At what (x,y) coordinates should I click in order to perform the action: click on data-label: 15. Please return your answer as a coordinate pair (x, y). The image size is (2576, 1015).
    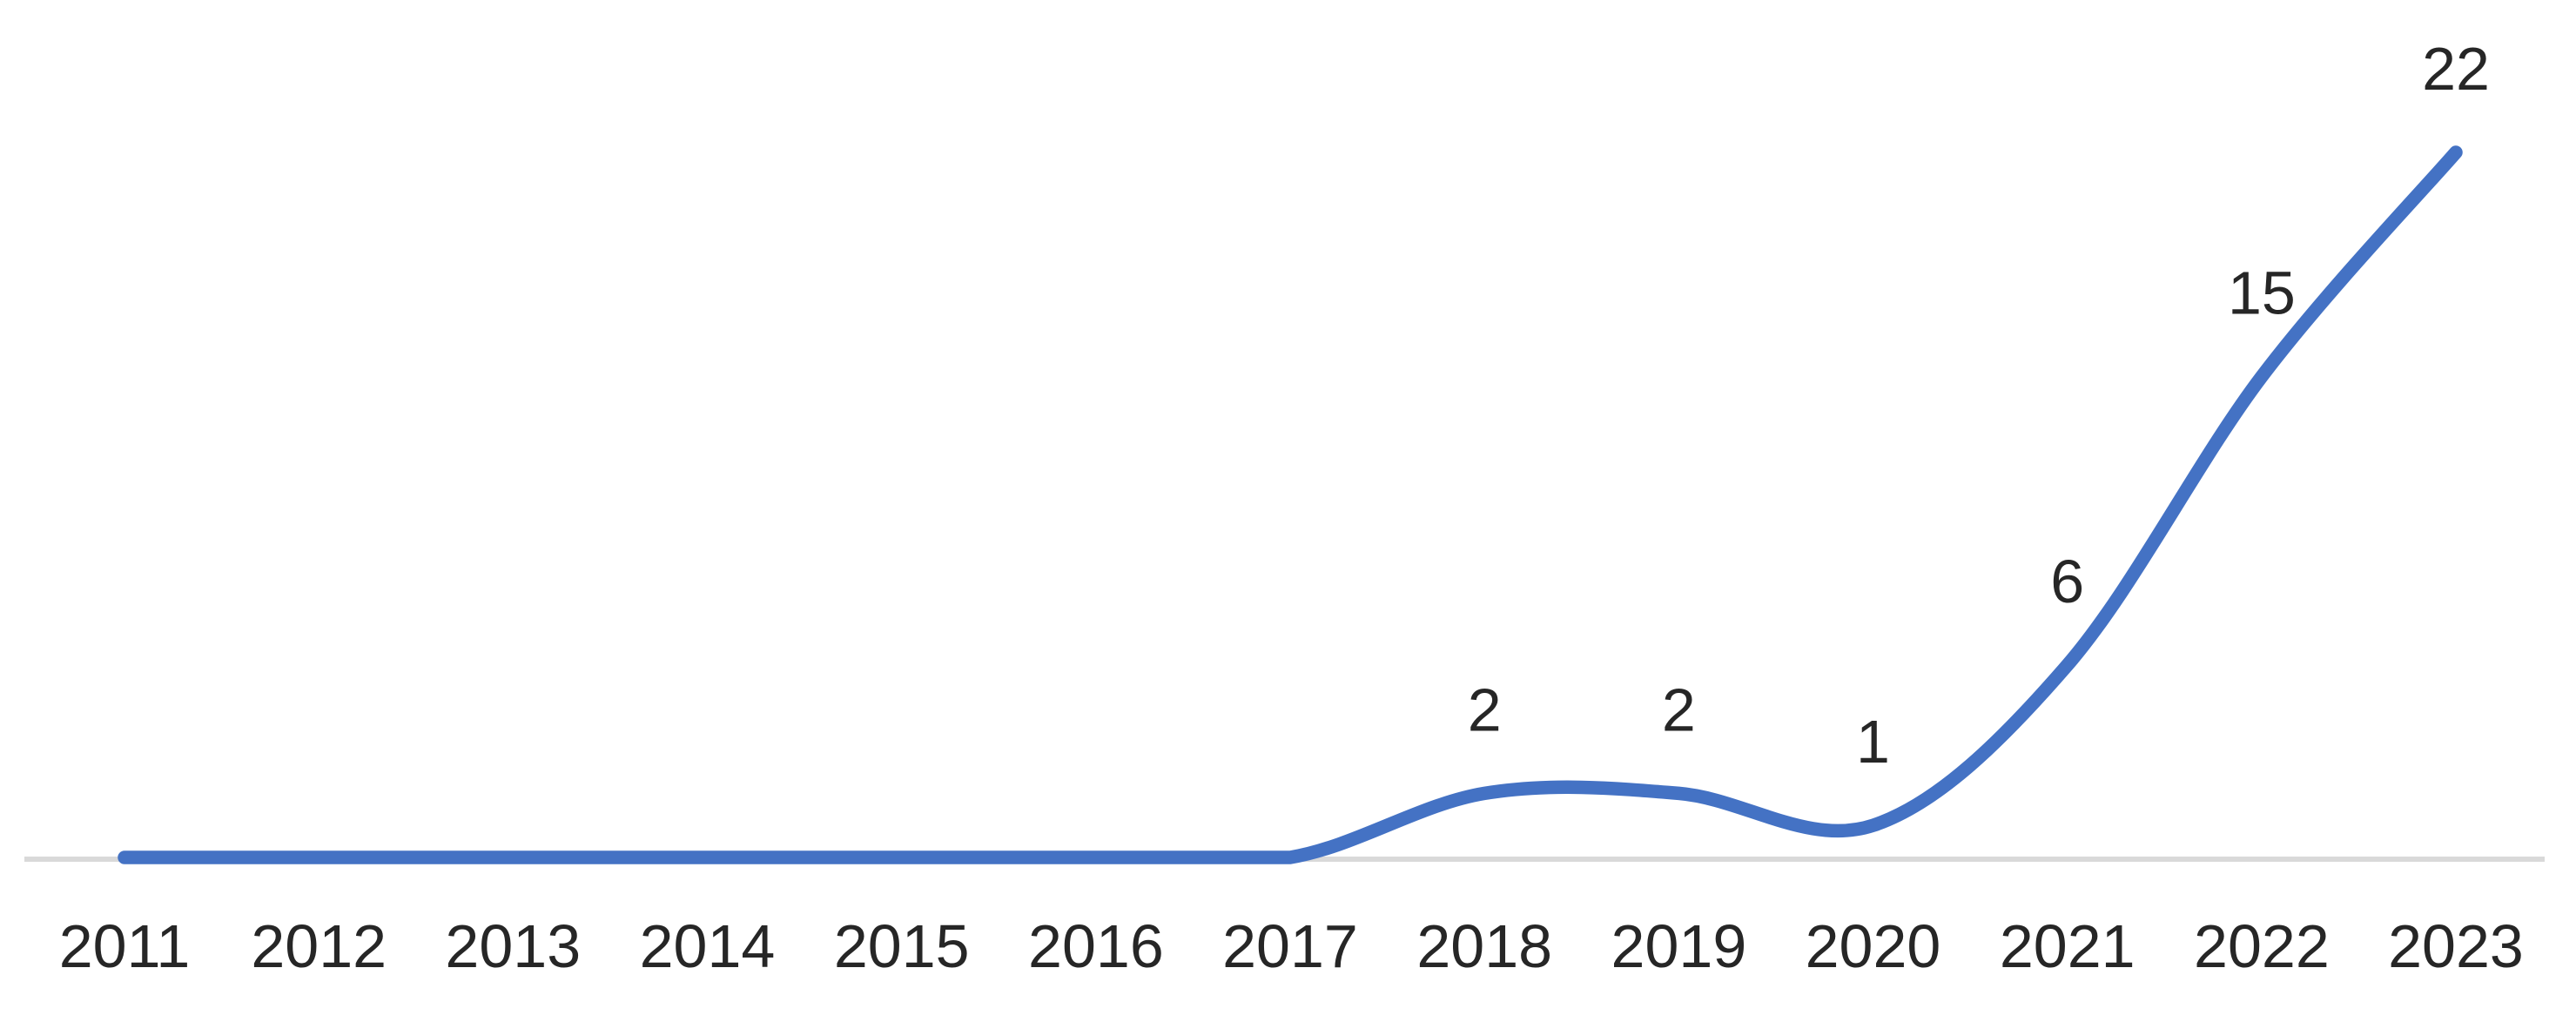
    Looking at the image, I should click on (2262, 293).